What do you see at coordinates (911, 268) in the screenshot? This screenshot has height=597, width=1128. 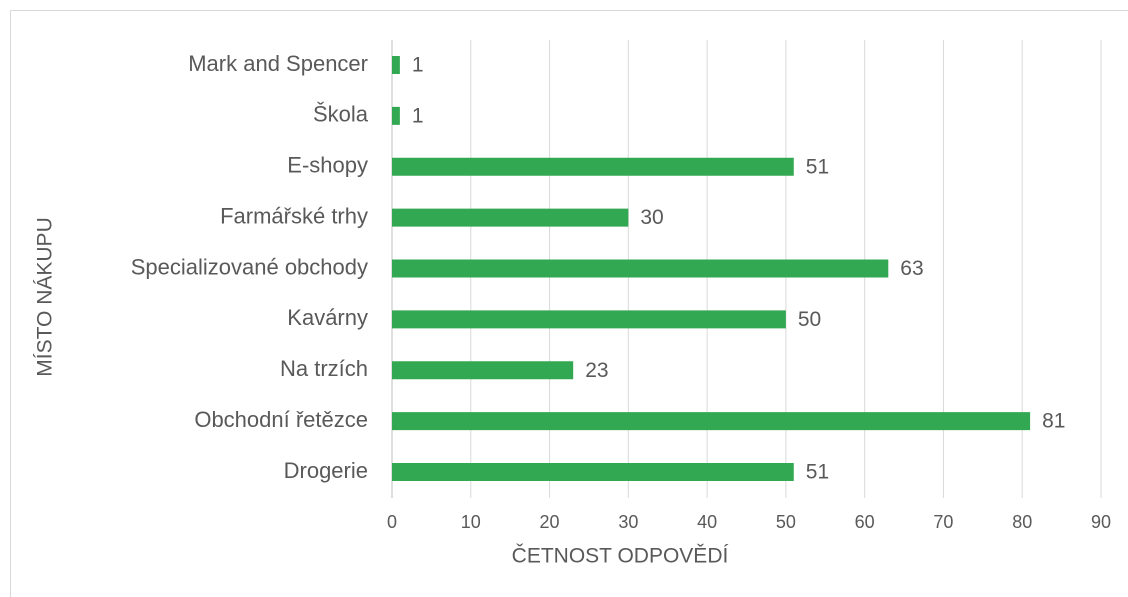 I see `data-label: 63` at bounding box center [911, 268].